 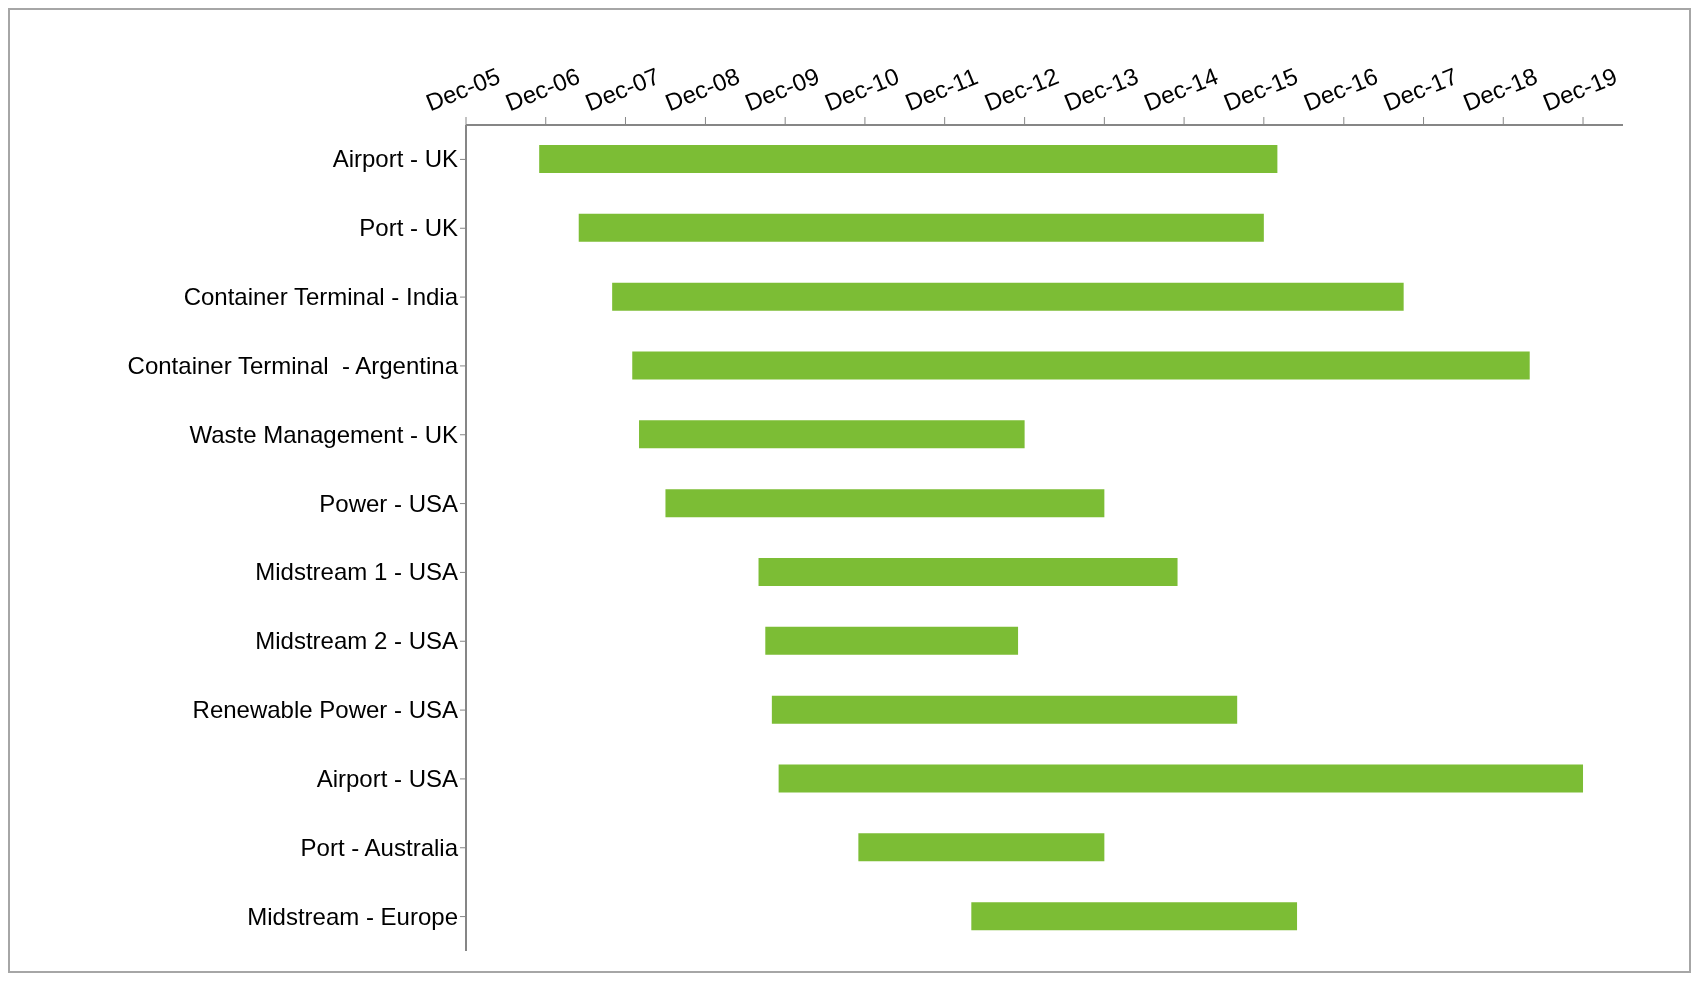 I want to click on y-tick-label: Port - Australia, so click(x=379, y=847).